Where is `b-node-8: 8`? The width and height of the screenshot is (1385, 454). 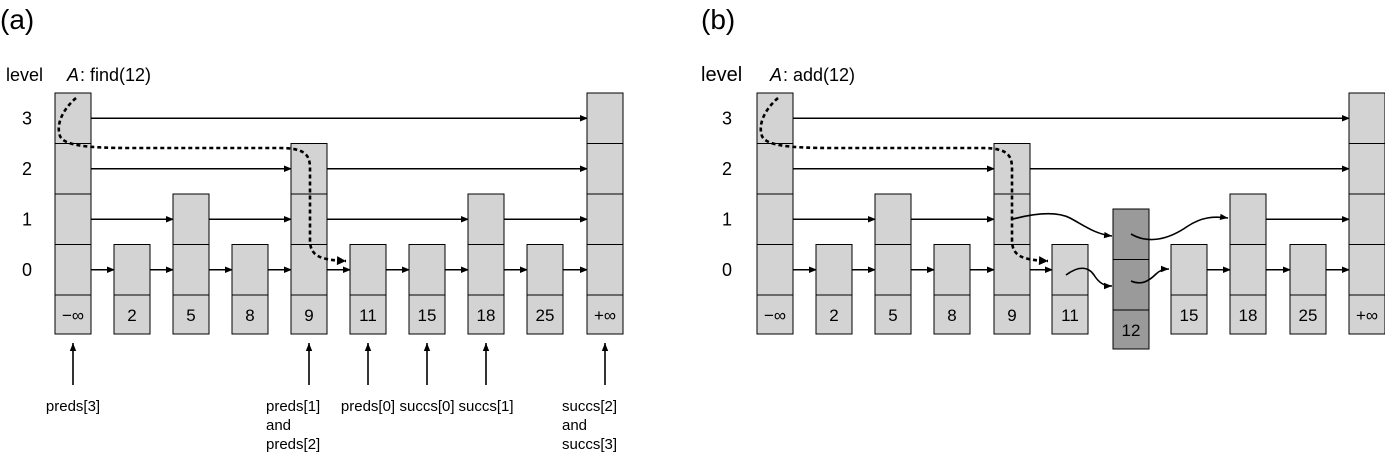
b-node-8: 8 is located at coordinates (952, 289).